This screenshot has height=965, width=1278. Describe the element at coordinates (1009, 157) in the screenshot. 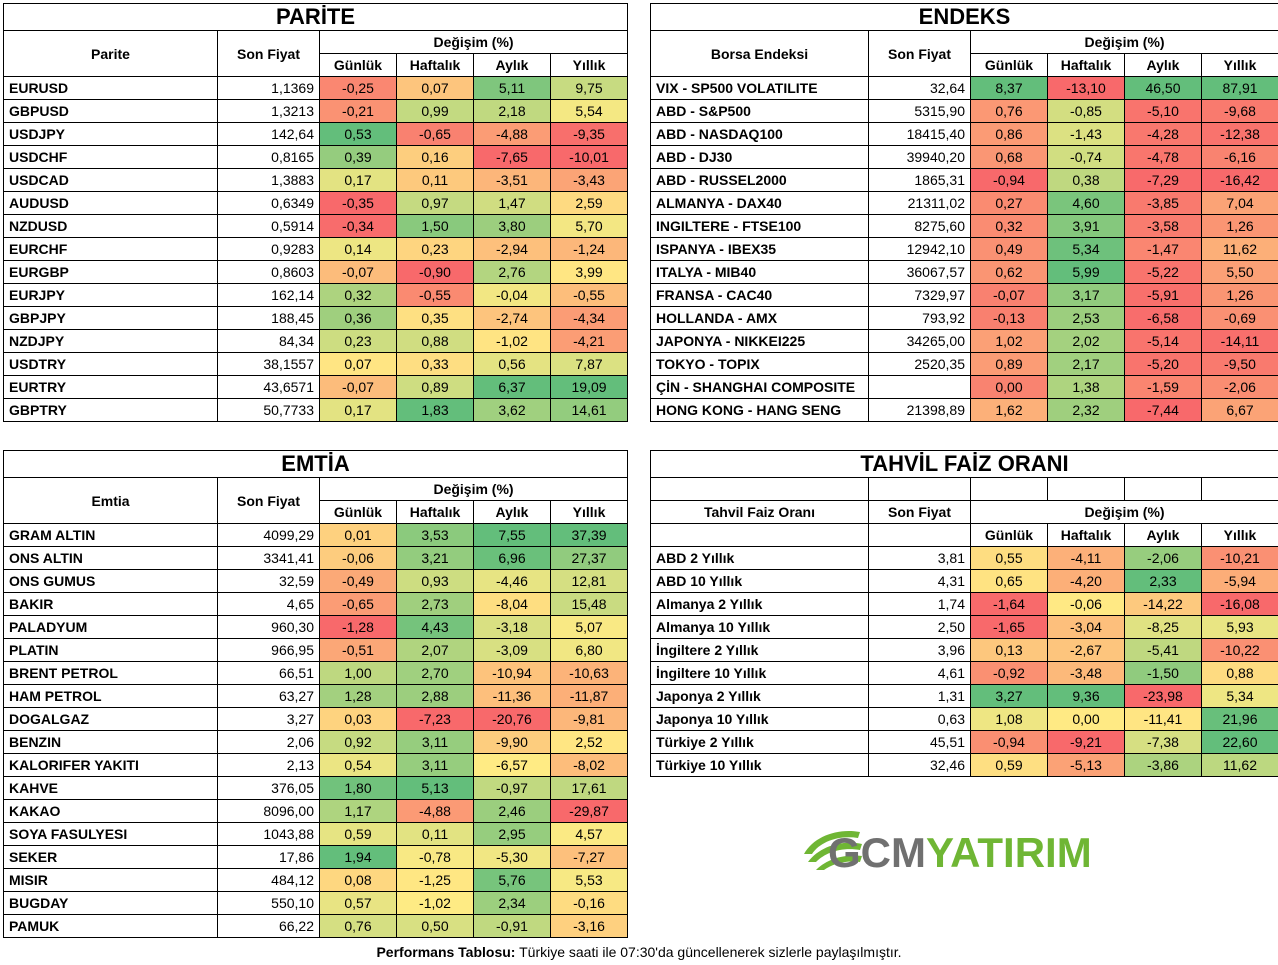

I see `endeks-row-change-d: 0,68` at that location.